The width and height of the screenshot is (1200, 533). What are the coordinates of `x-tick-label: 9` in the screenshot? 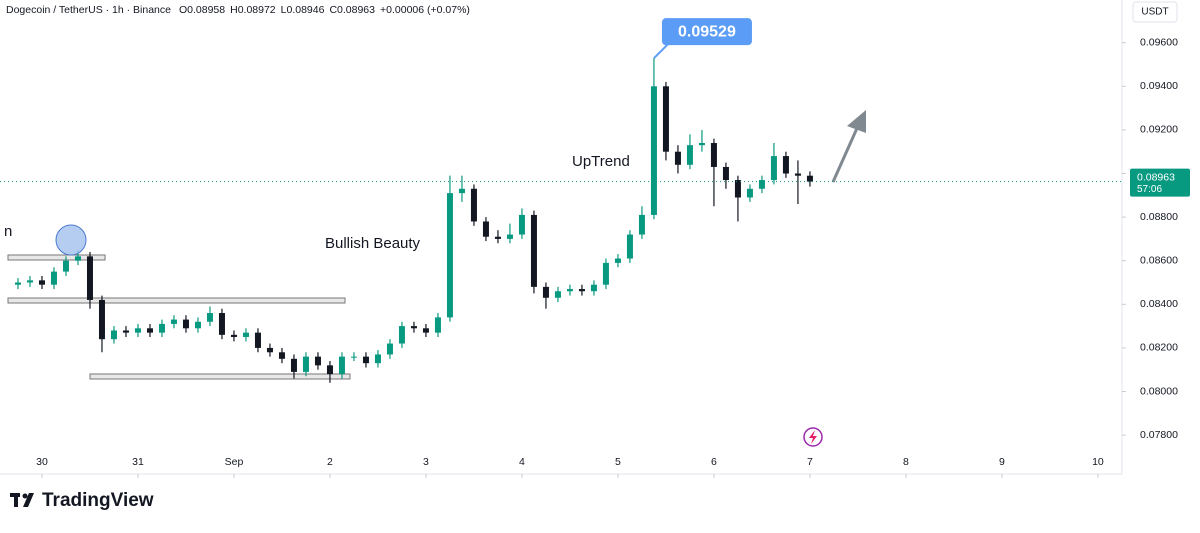 It's located at (1002, 462).